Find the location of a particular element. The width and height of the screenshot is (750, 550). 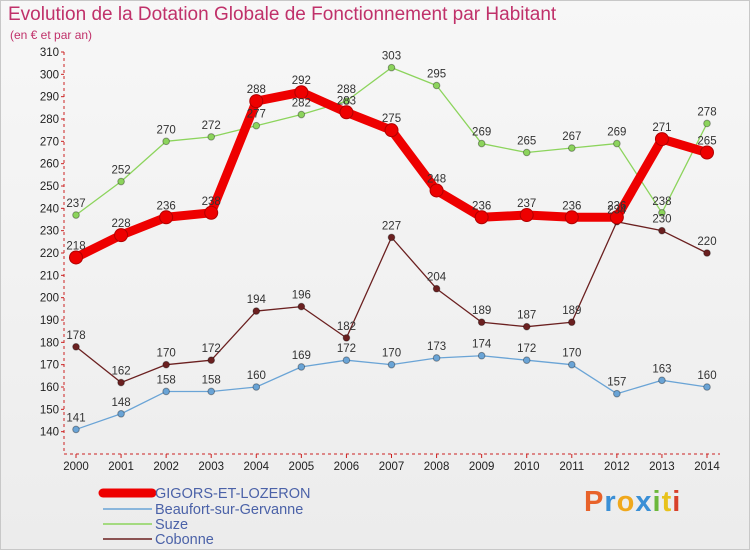

y-tick-label: 300 is located at coordinates (49, 75).